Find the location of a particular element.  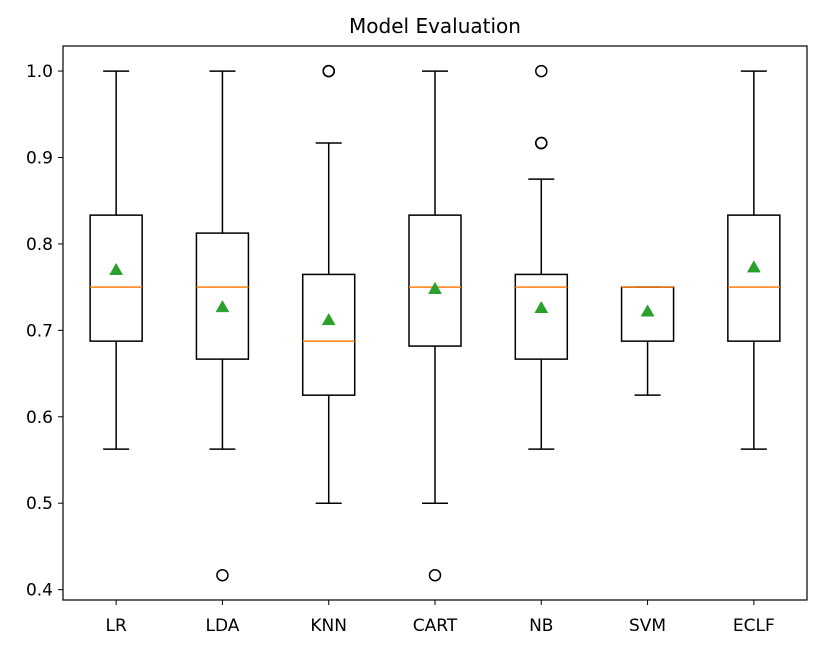

box-cart is located at coordinates (435, 326).